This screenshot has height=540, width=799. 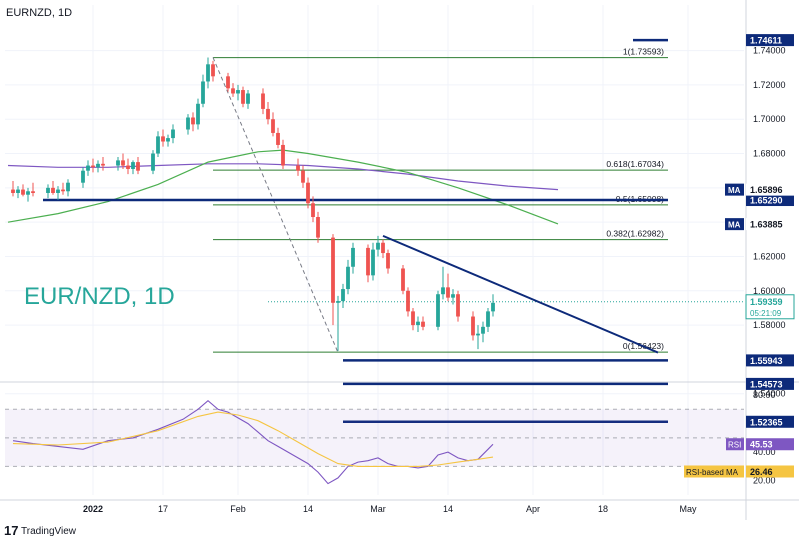 What do you see at coordinates (764, 452) in the screenshot?
I see `rsi-tick-label: 40.00` at bounding box center [764, 452].